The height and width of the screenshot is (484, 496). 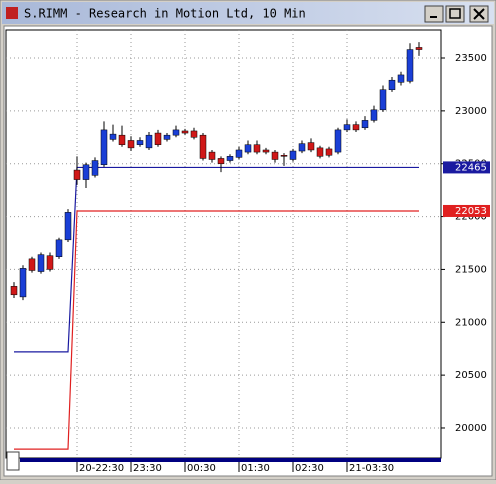 What do you see at coordinates (479, 14) in the screenshot?
I see `close-icon` at bounding box center [479, 14].